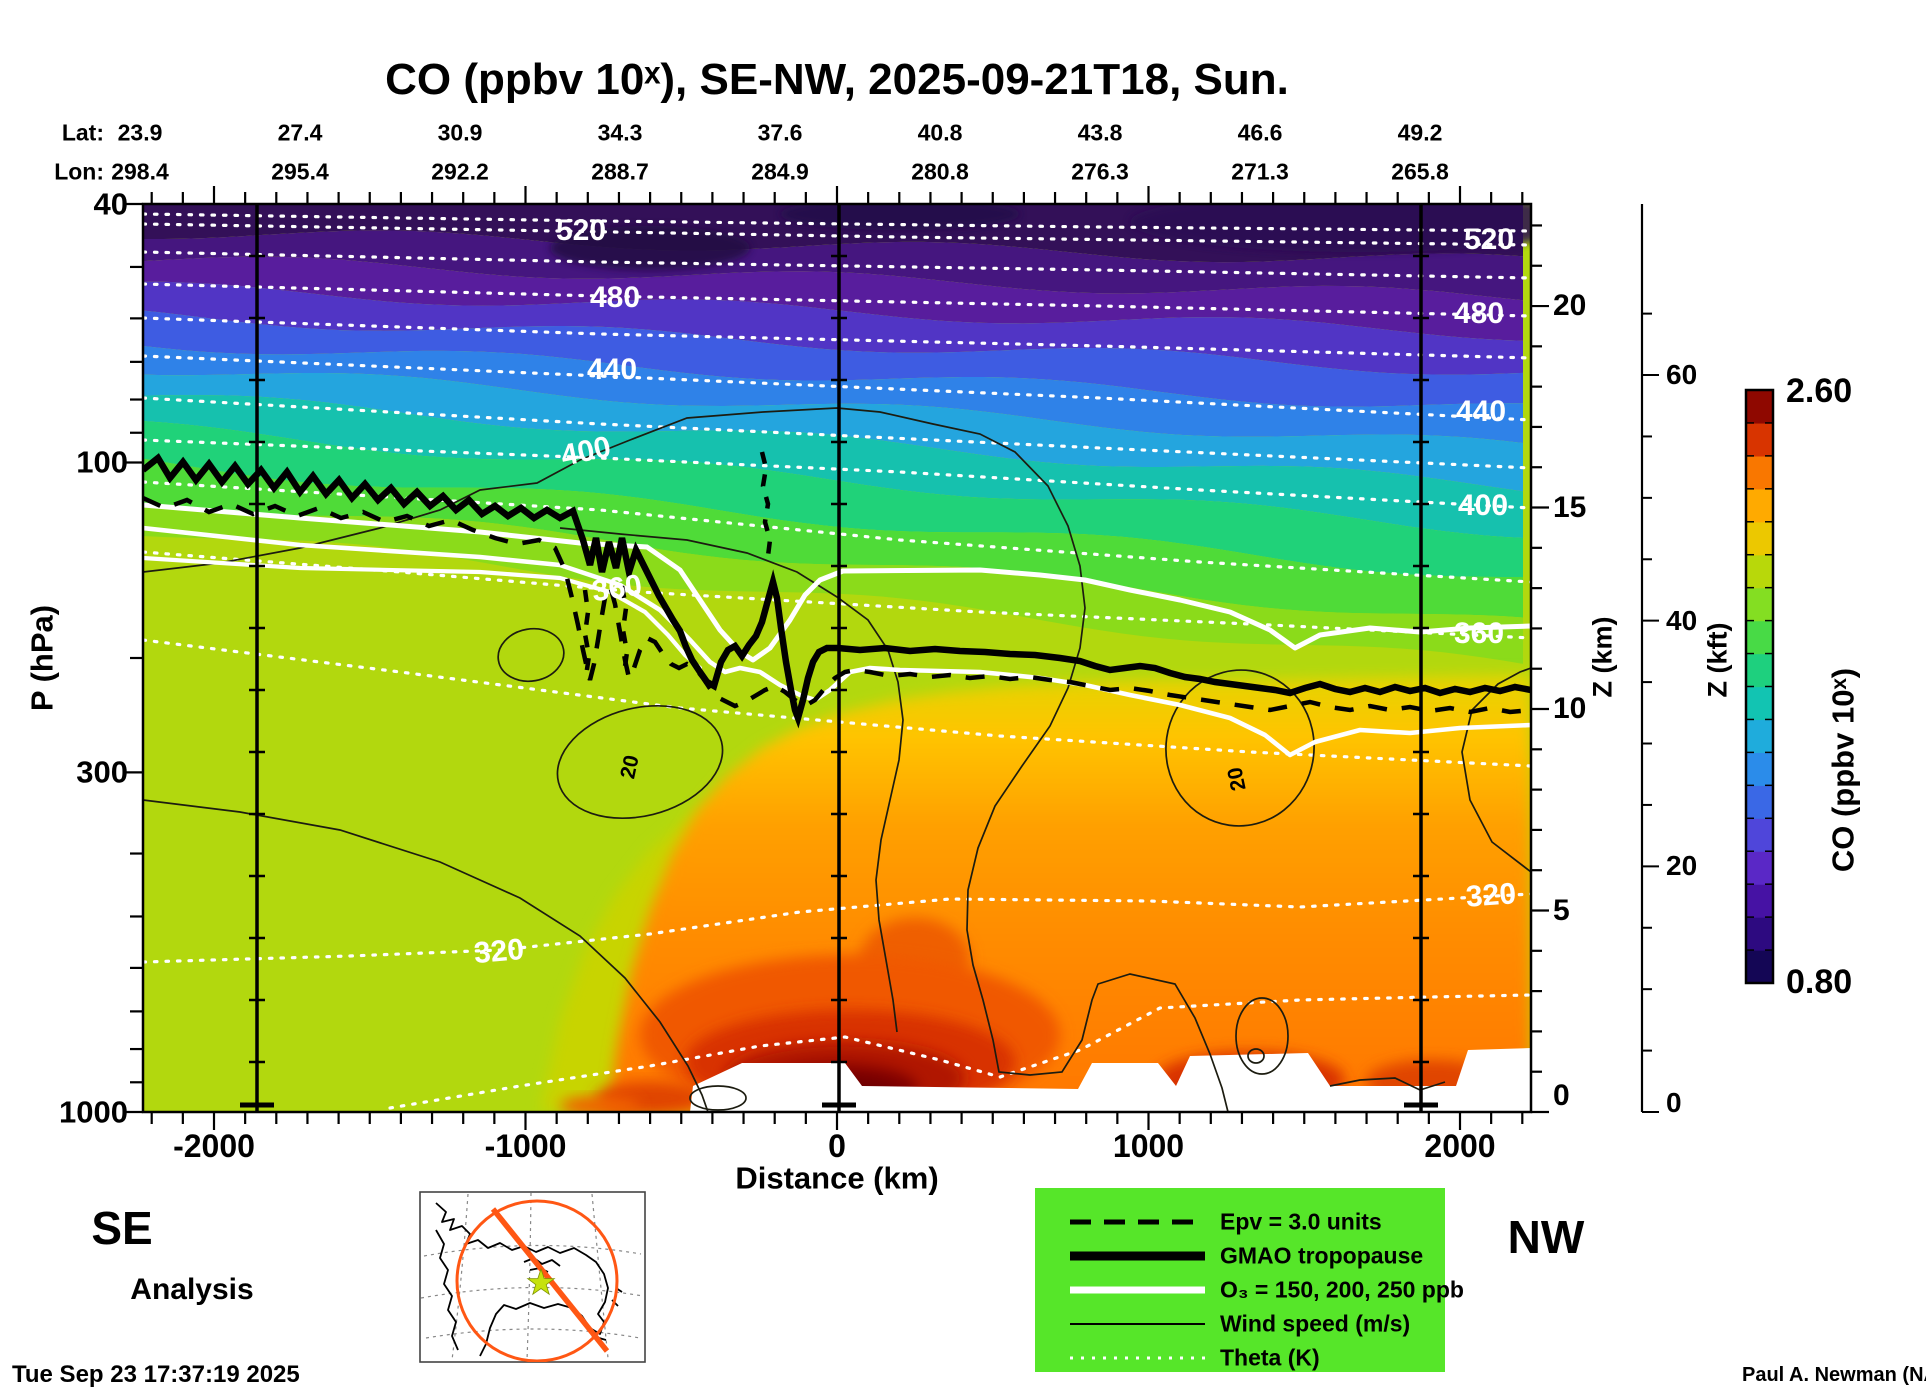 The height and width of the screenshot is (1394, 1926). I want to click on zkft-axis-title: Z (kft), so click(1717, 660).